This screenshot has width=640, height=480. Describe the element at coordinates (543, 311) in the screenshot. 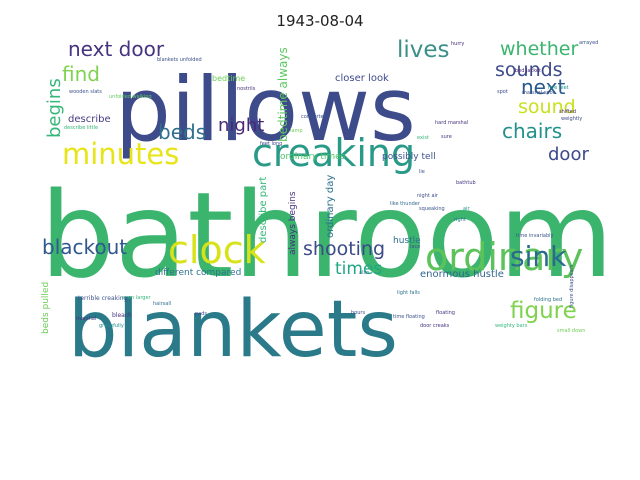

I see `cloud-word: figure` at that location.